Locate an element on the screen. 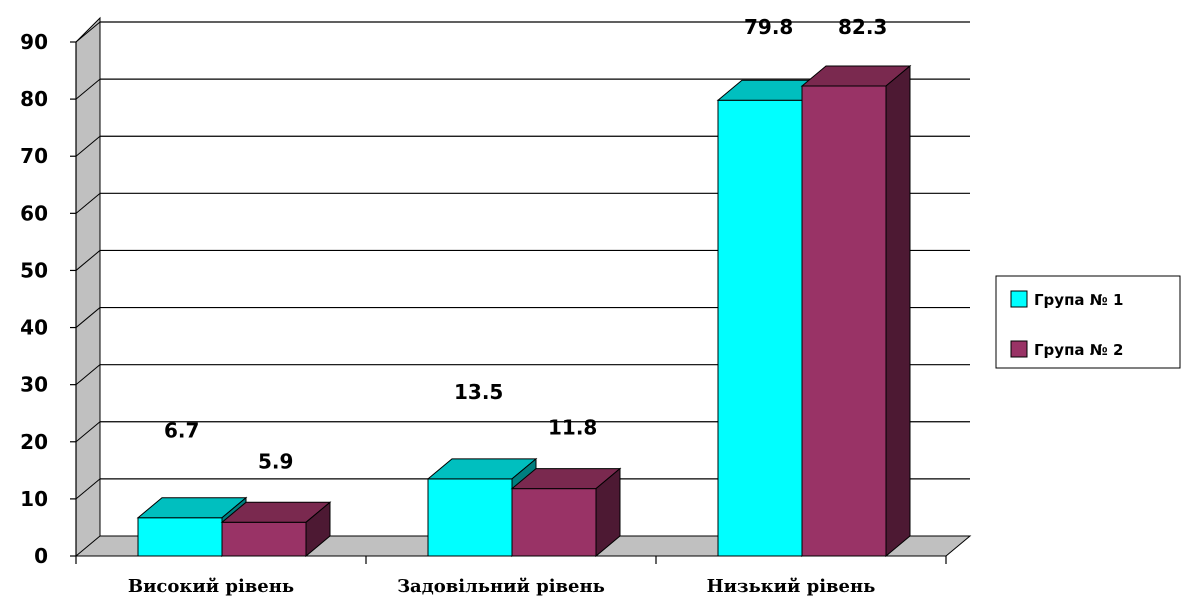 The image size is (1186, 602). data-label: 13.5 is located at coordinates (478, 392).